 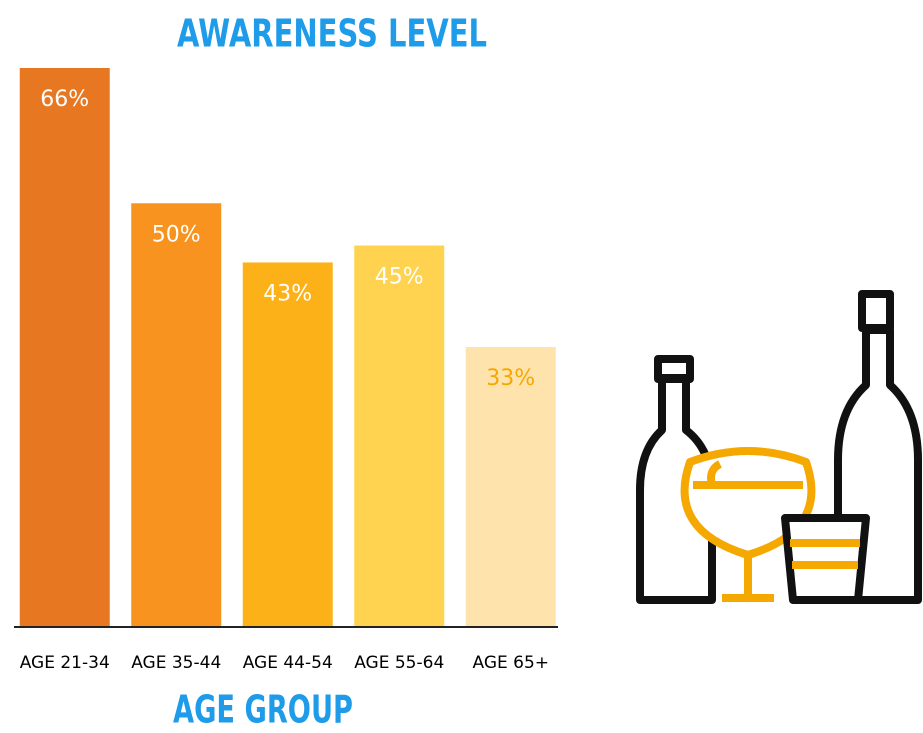 What do you see at coordinates (399, 663) in the screenshot?
I see `x-tick-label: AGE 55-64` at bounding box center [399, 663].